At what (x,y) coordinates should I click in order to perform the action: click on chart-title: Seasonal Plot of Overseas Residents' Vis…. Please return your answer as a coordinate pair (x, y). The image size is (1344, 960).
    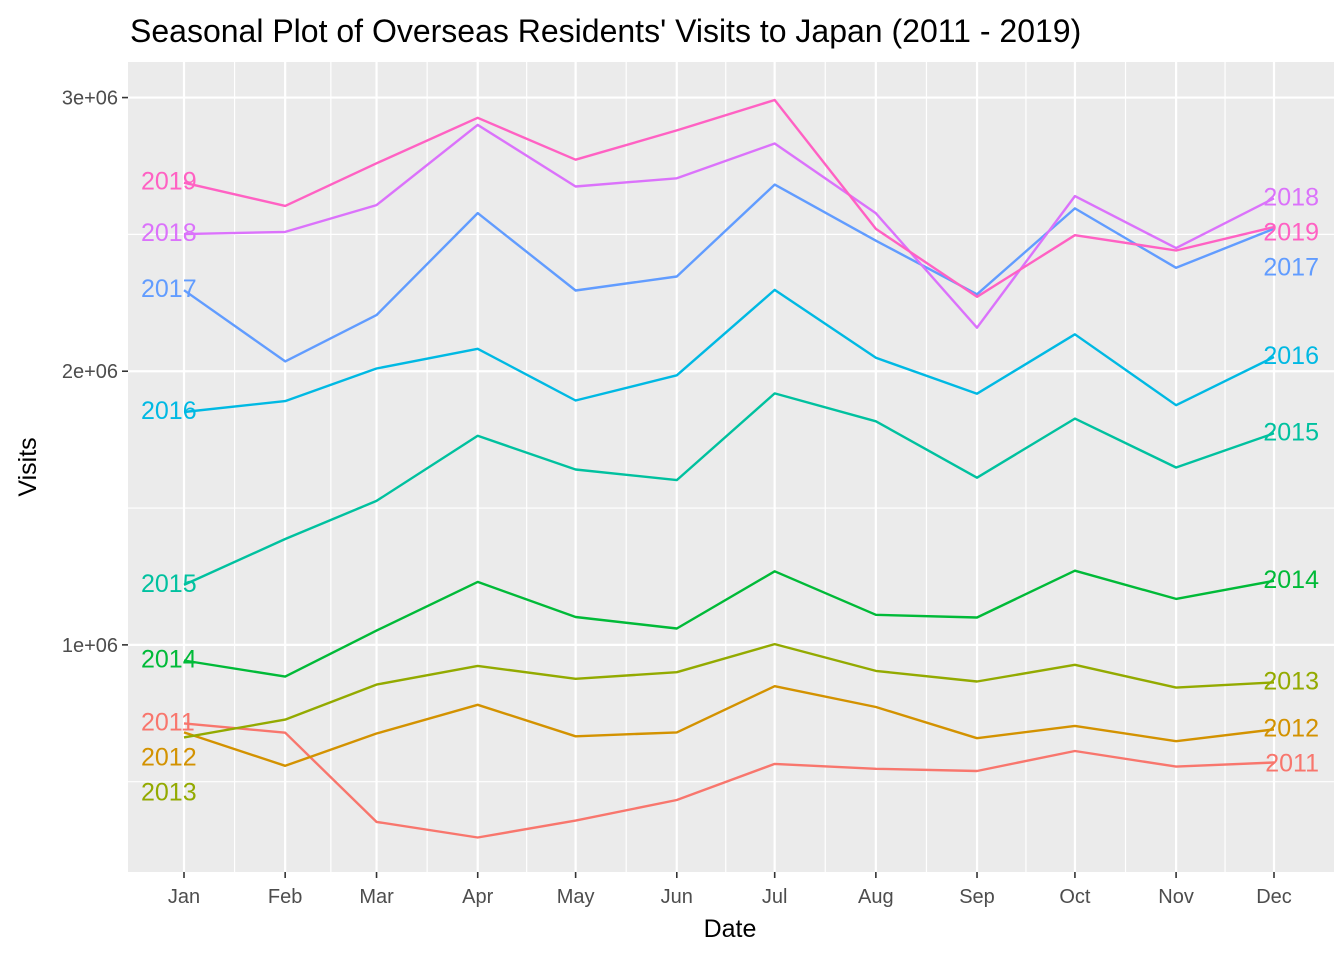
    Looking at the image, I should click on (605, 31).